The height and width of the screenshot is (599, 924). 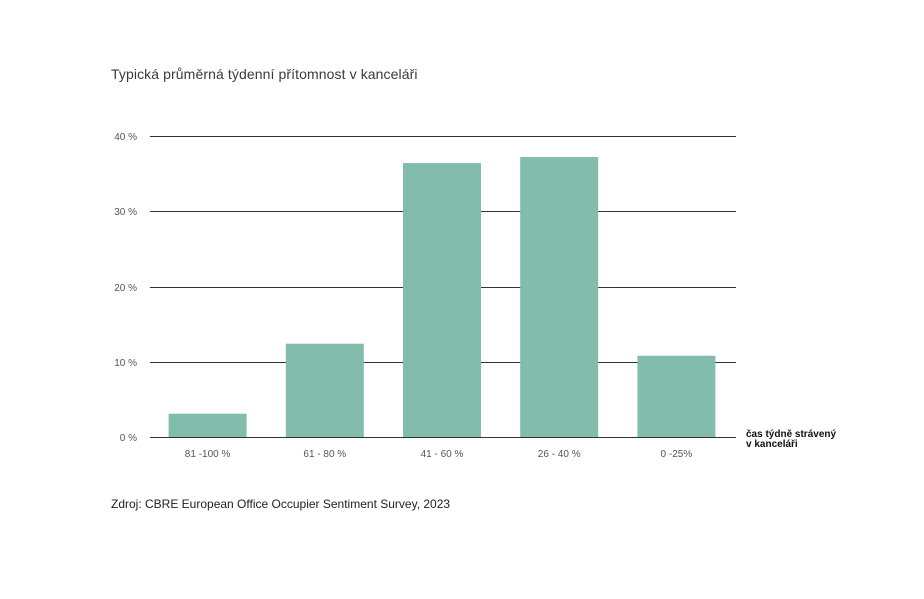 I want to click on y-tick-label: 20 %, so click(x=125, y=288).